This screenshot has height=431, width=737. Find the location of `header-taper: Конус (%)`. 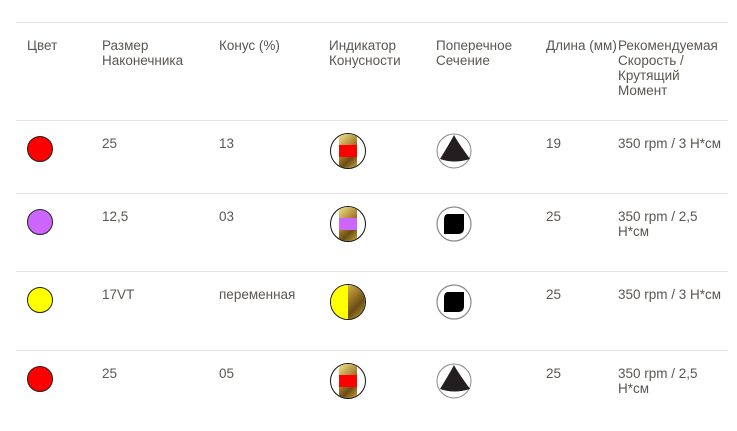

header-taper: Конус (%) is located at coordinates (274, 71).